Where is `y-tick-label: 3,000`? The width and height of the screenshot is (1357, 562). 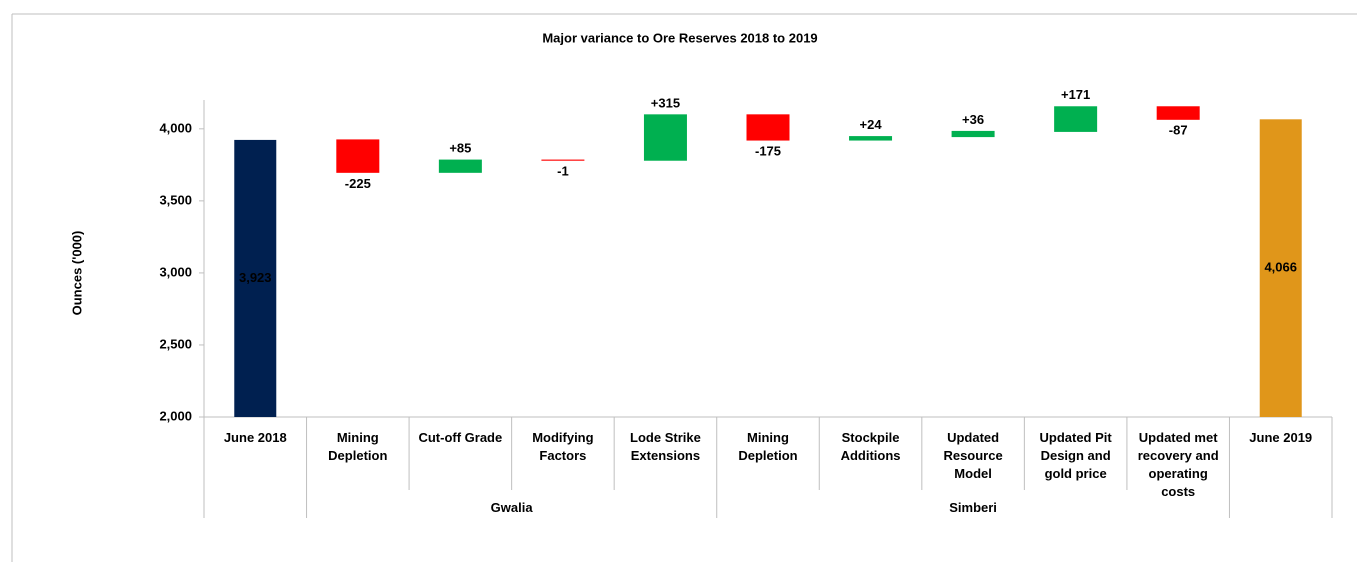 y-tick-label: 3,000 is located at coordinates (175, 271).